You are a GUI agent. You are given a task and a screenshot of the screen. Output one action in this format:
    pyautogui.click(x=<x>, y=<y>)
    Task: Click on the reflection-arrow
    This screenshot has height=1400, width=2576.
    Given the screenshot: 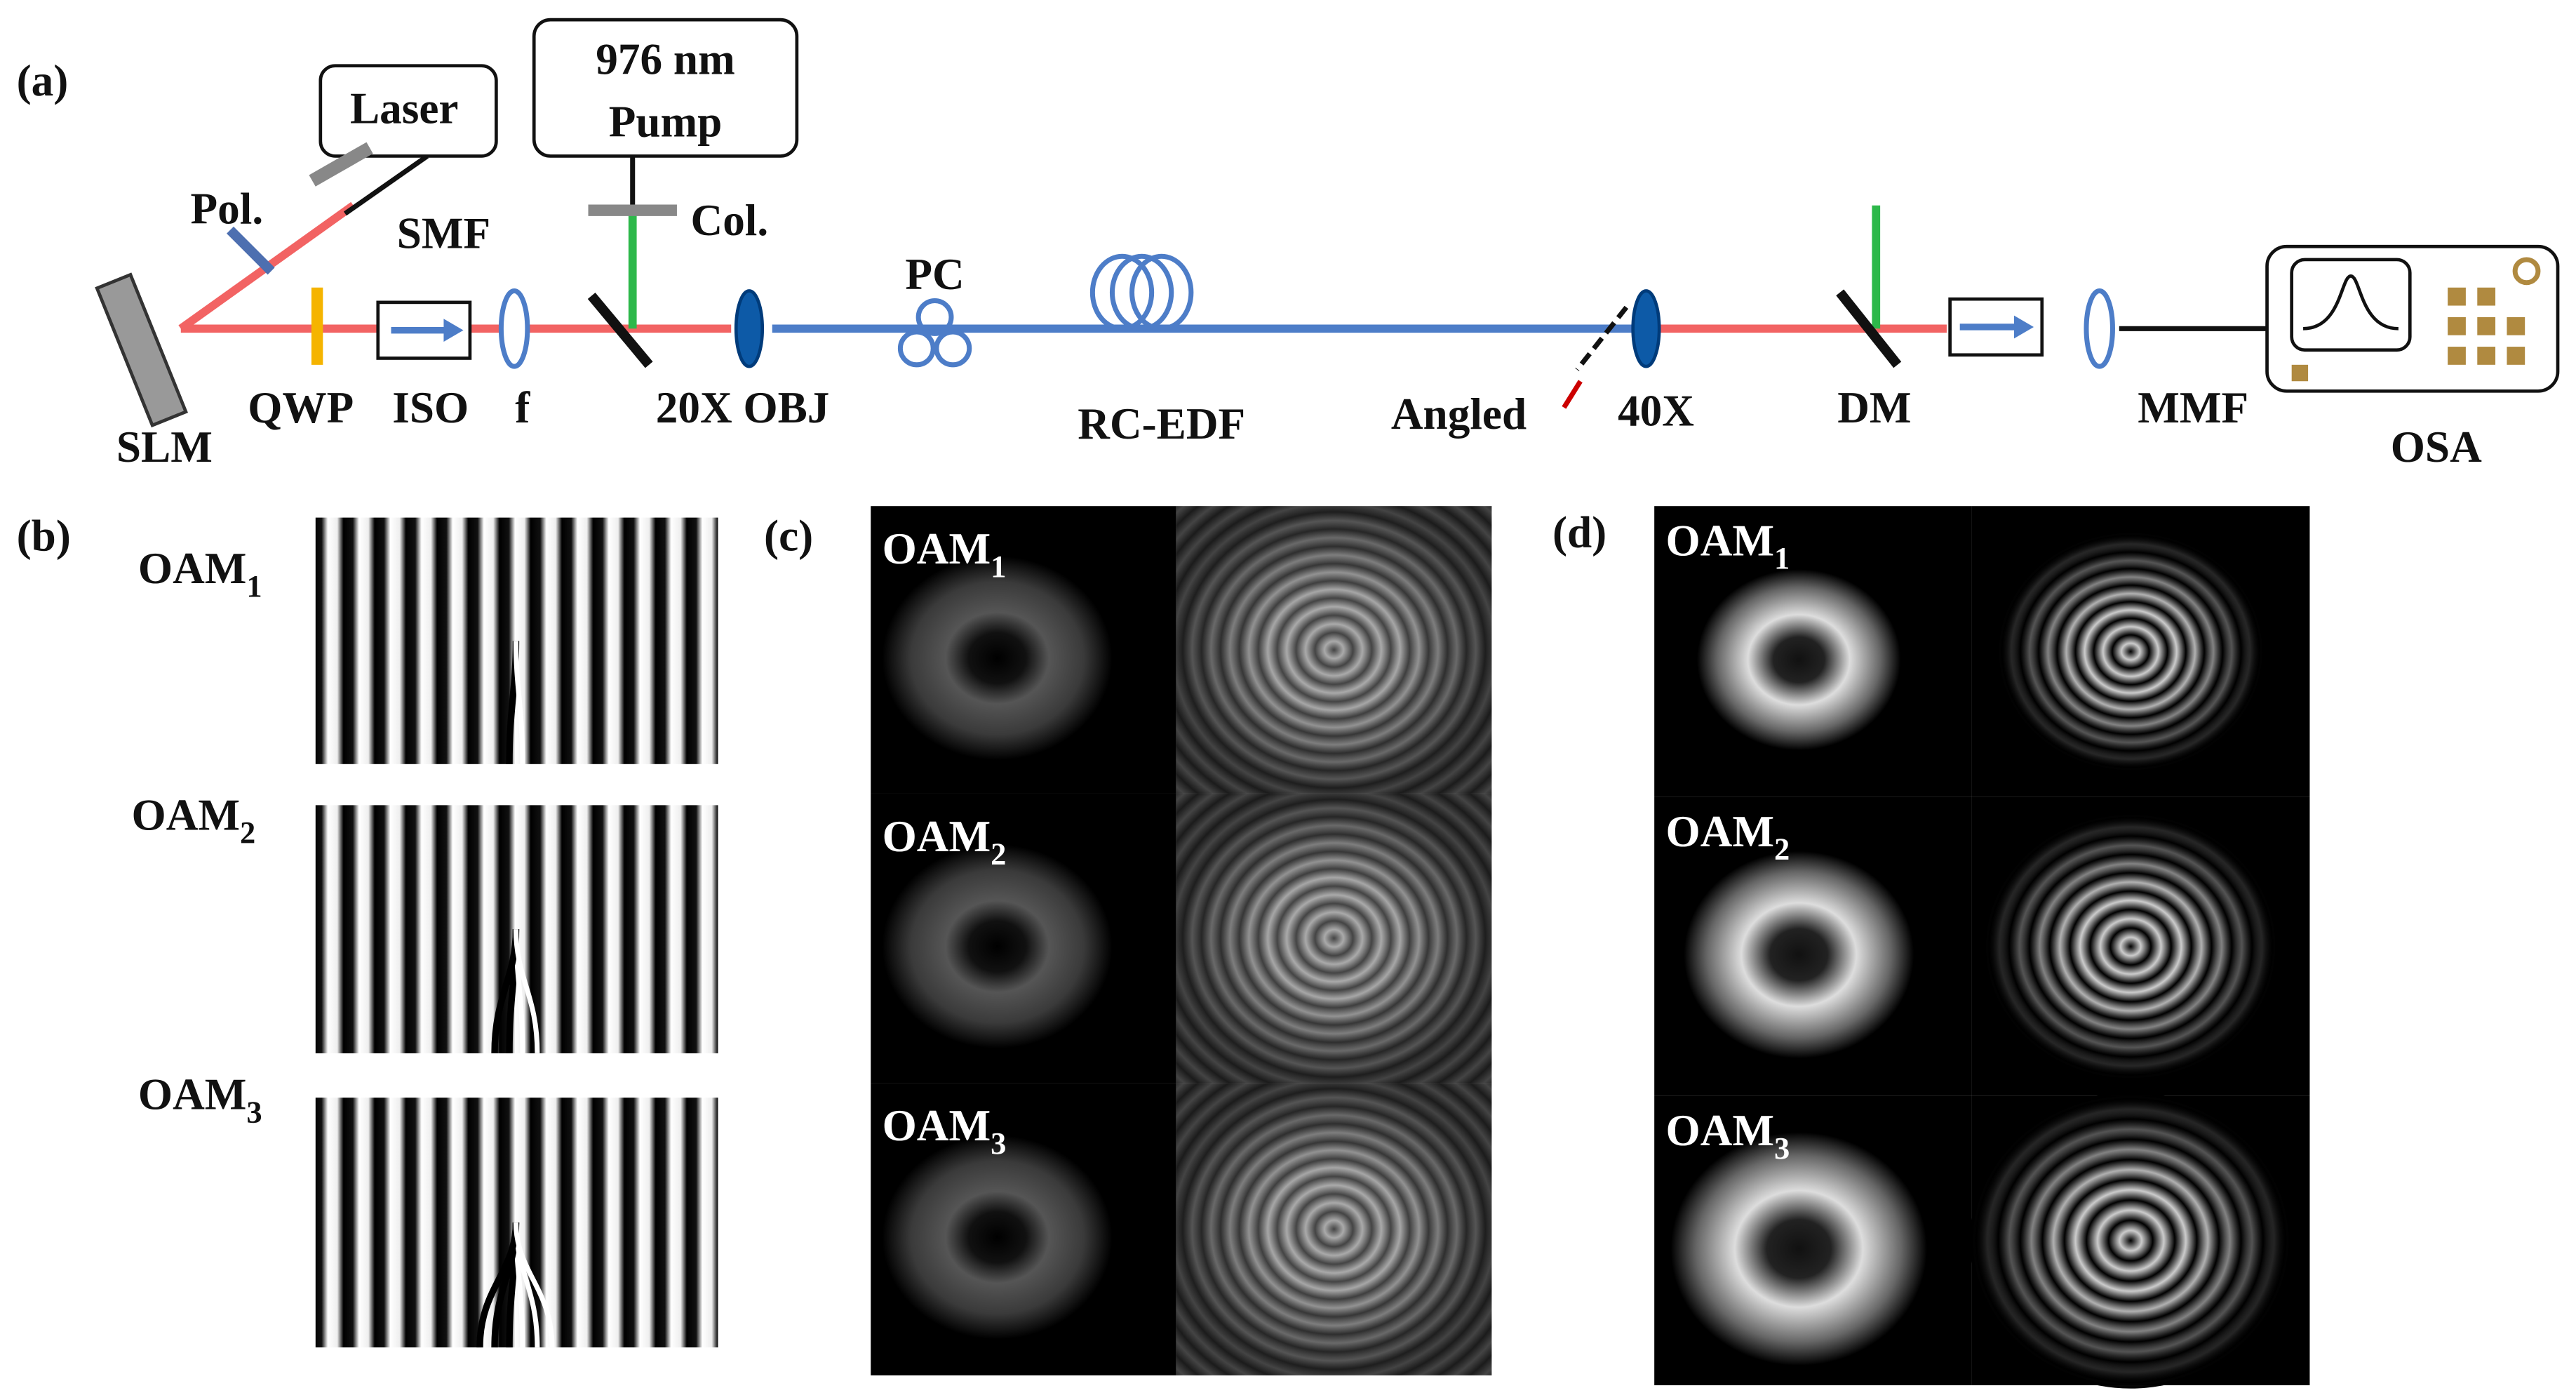 What is the action you would take?
    pyautogui.click(x=1573, y=394)
    